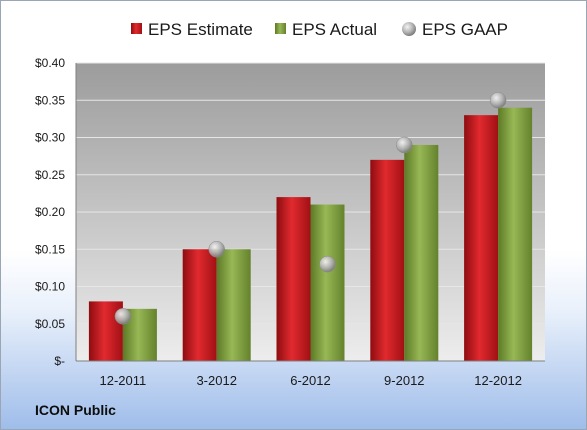  I want to click on x-axis-ticks: 12-2011 3-2012 6-2012 9-2012 12-2012, so click(311, 380).